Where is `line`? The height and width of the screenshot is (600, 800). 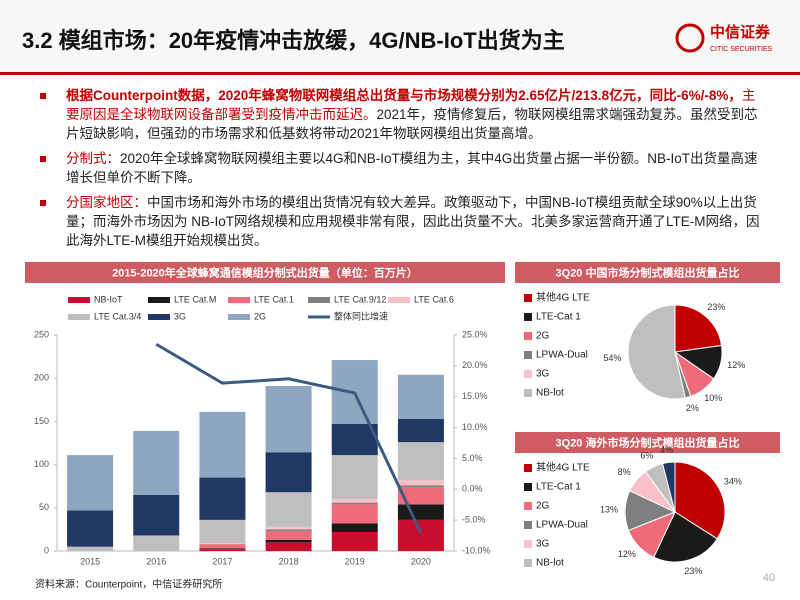
line is located at coordinates (289, 438).